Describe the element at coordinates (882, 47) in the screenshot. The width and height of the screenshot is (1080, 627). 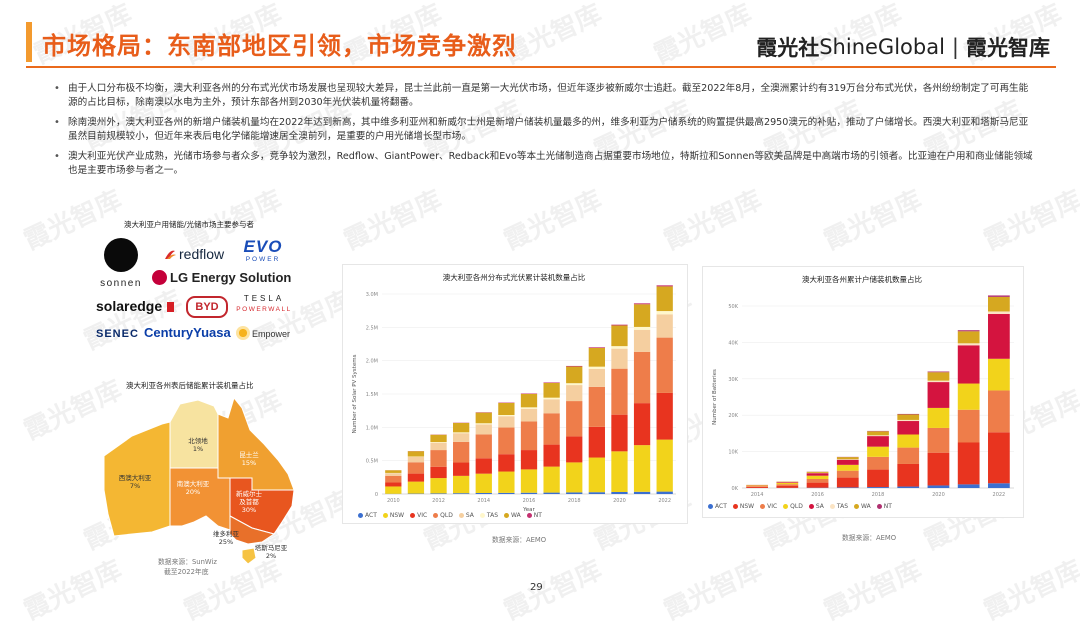
I see `brand-name-en: ShineGlobal` at that location.